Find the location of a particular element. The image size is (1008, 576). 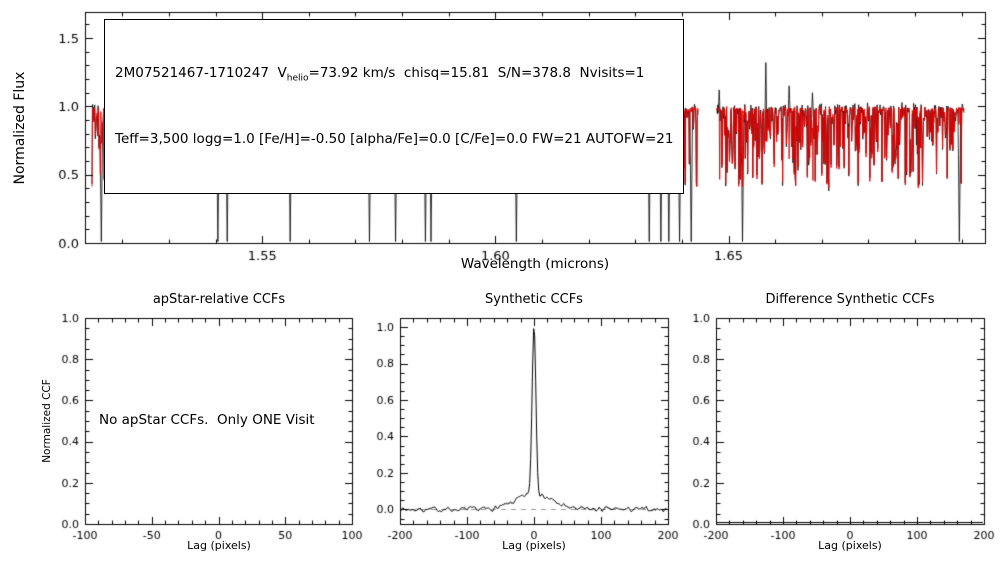

no-apstar-ccfs-message: No apStar CCFs. Only ONE Visit is located at coordinates (207, 420).